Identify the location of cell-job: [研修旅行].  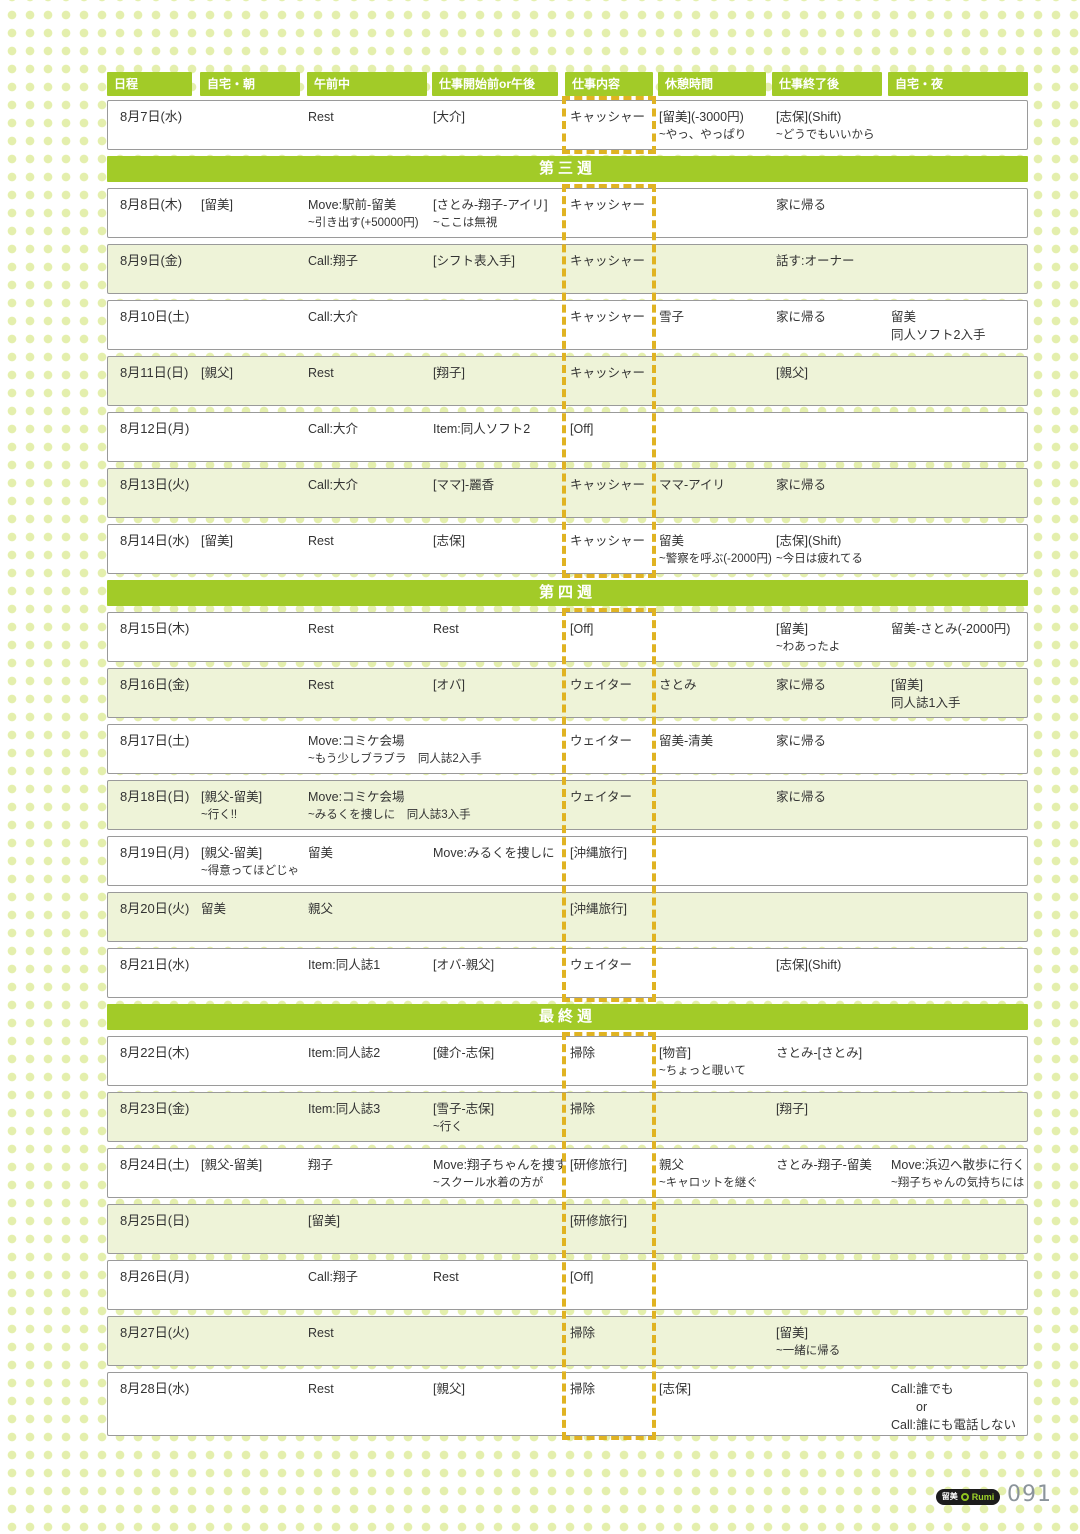
(598, 1165).